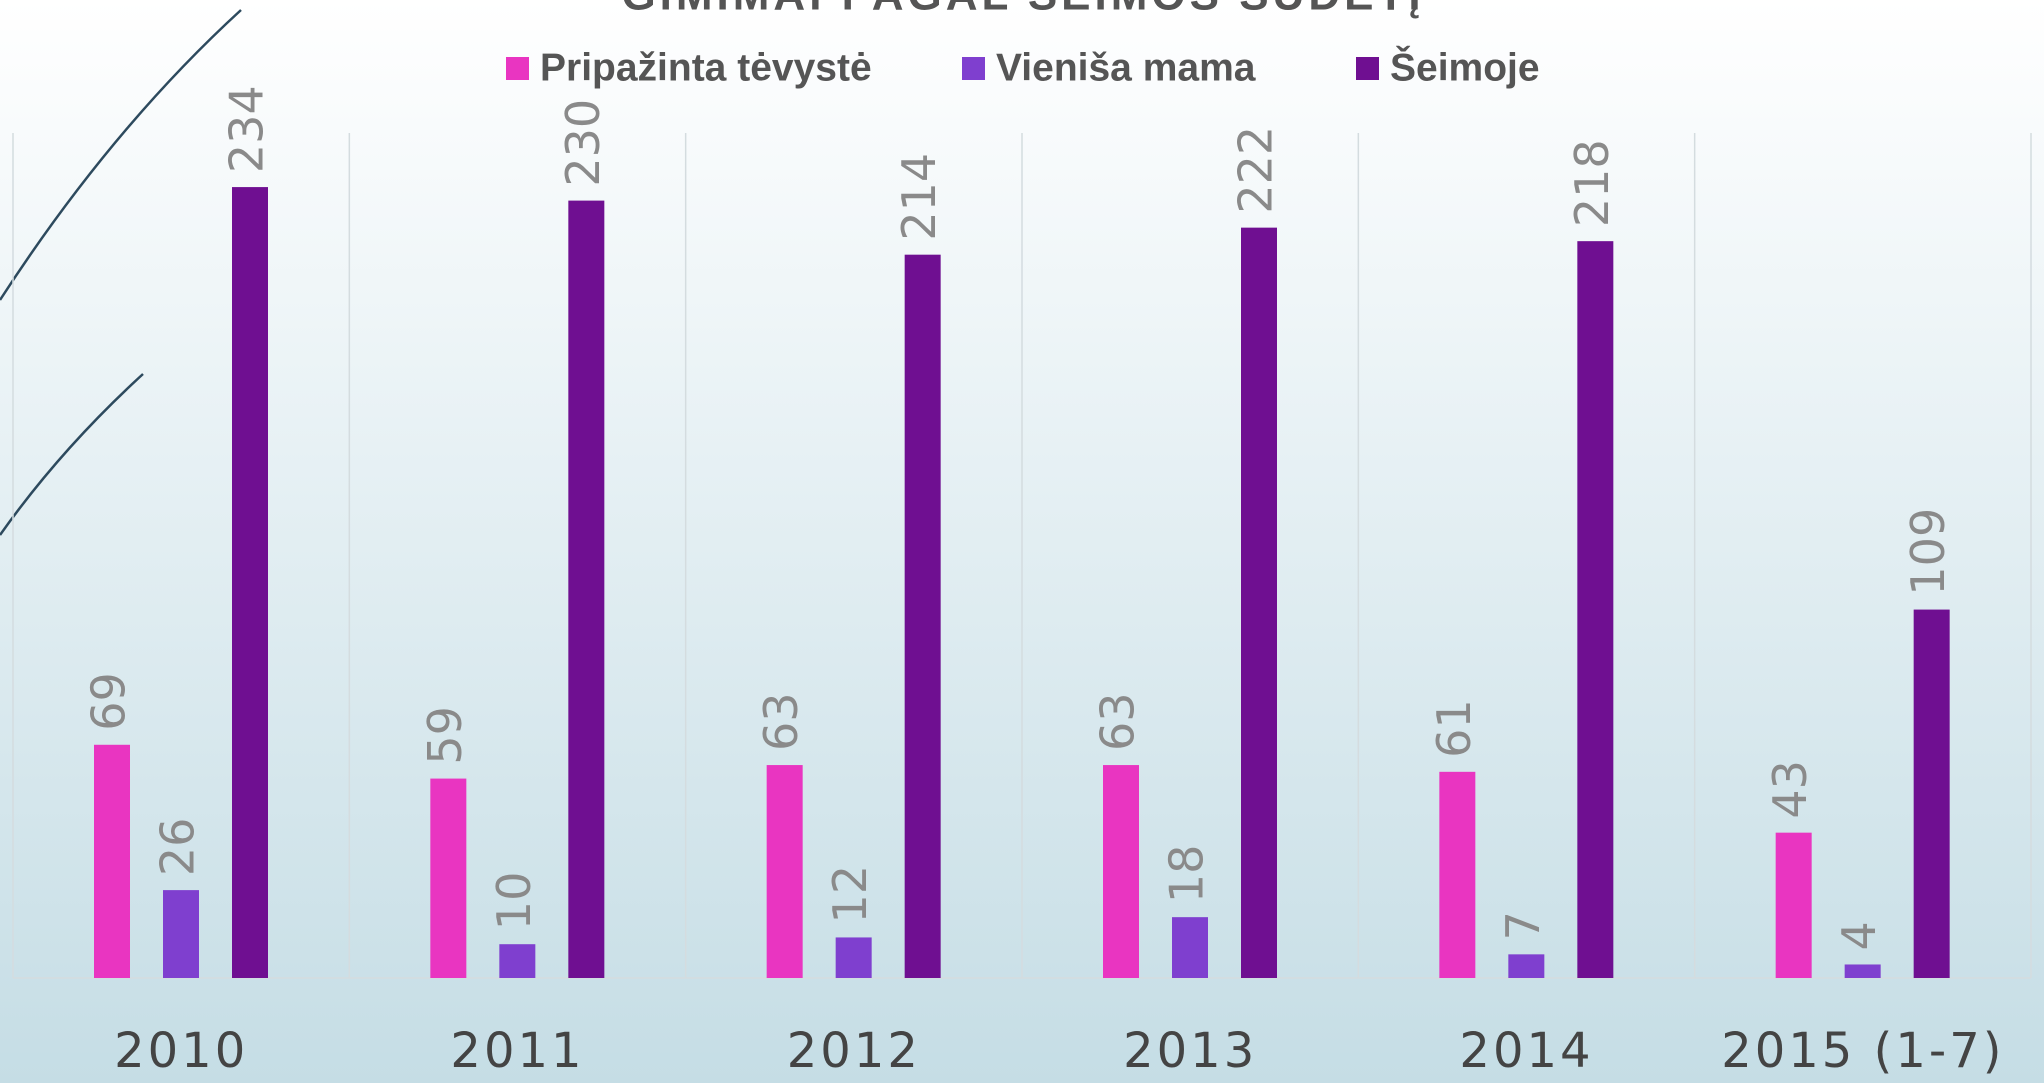 The height and width of the screenshot is (1083, 2044). What do you see at coordinates (109, 701) in the screenshot?
I see `value-label: 69` at bounding box center [109, 701].